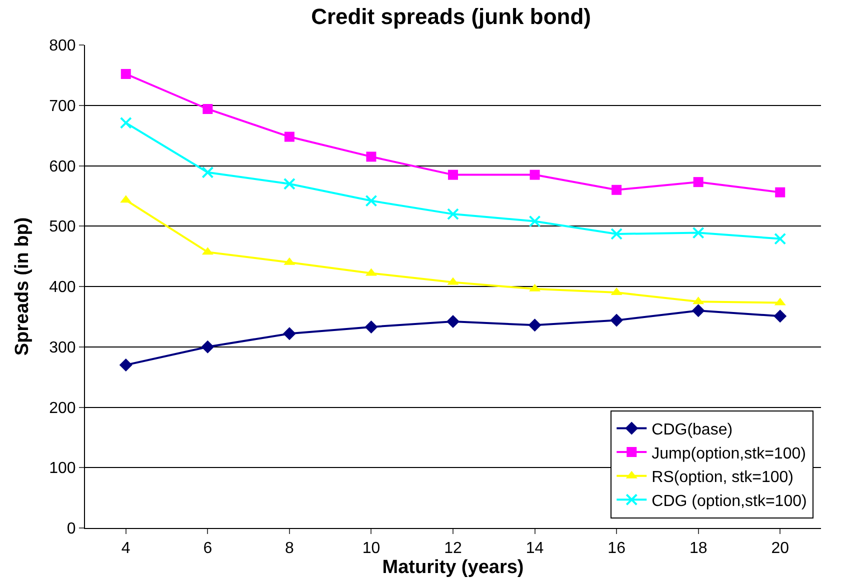 This screenshot has width=851, height=585. What do you see at coordinates (62, 106) in the screenshot?
I see `y-tick-label: 700` at bounding box center [62, 106].